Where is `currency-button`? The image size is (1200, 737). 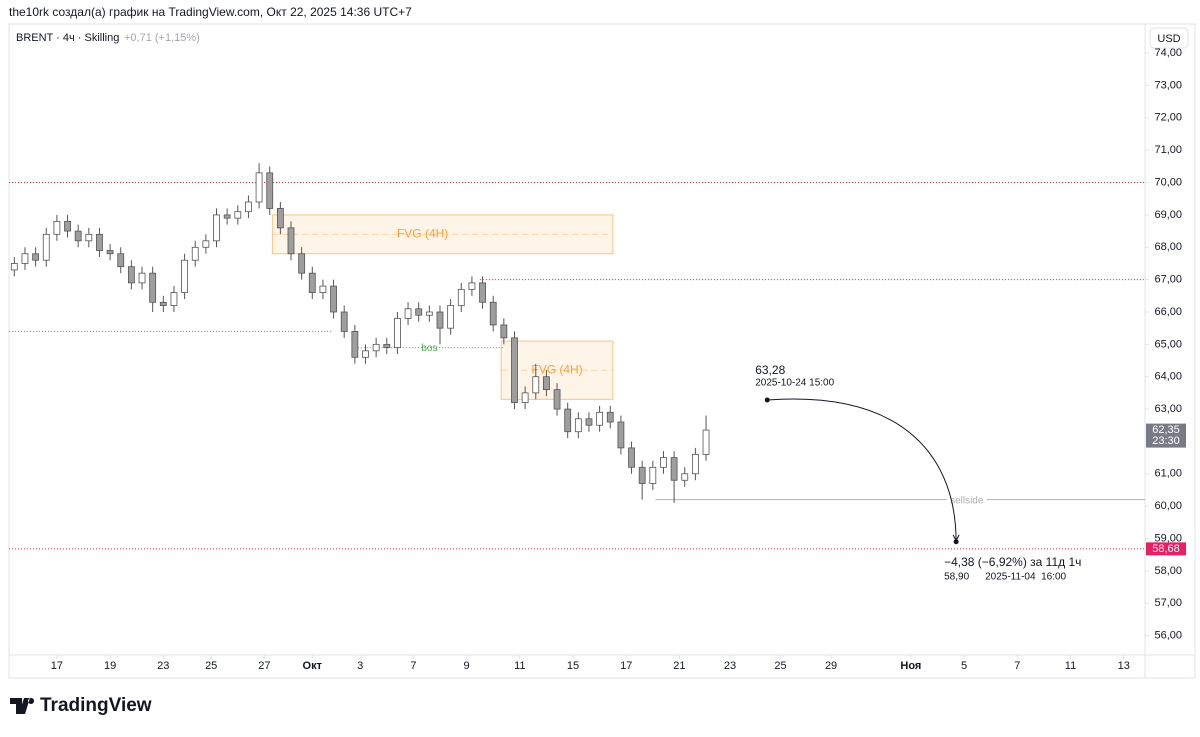
currency-button is located at coordinates (1169, 38).